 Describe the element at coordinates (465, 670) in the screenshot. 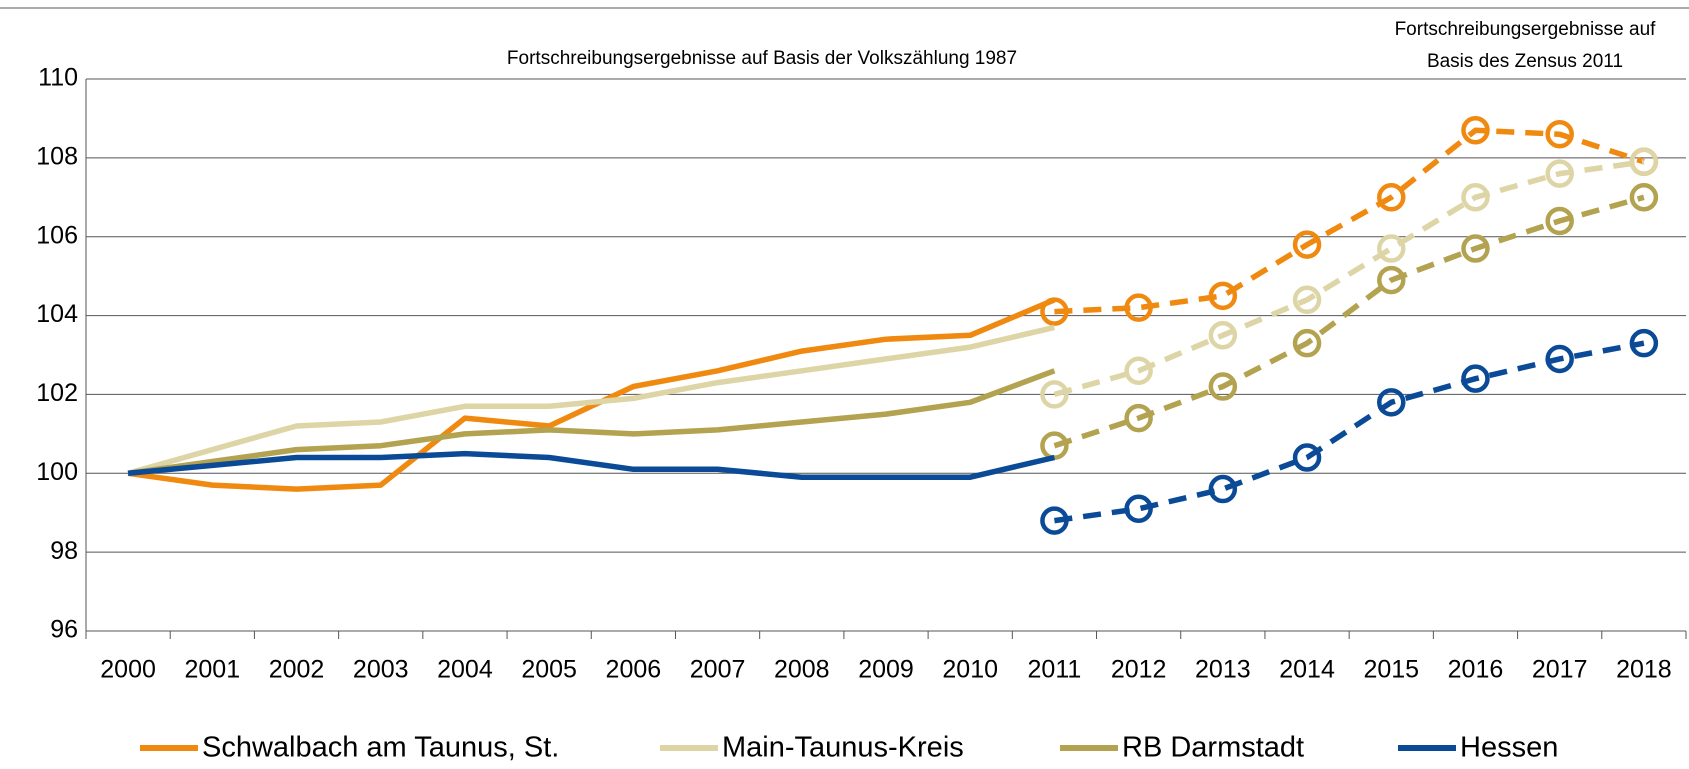

I see `x-tick-label: 2004` at that location.